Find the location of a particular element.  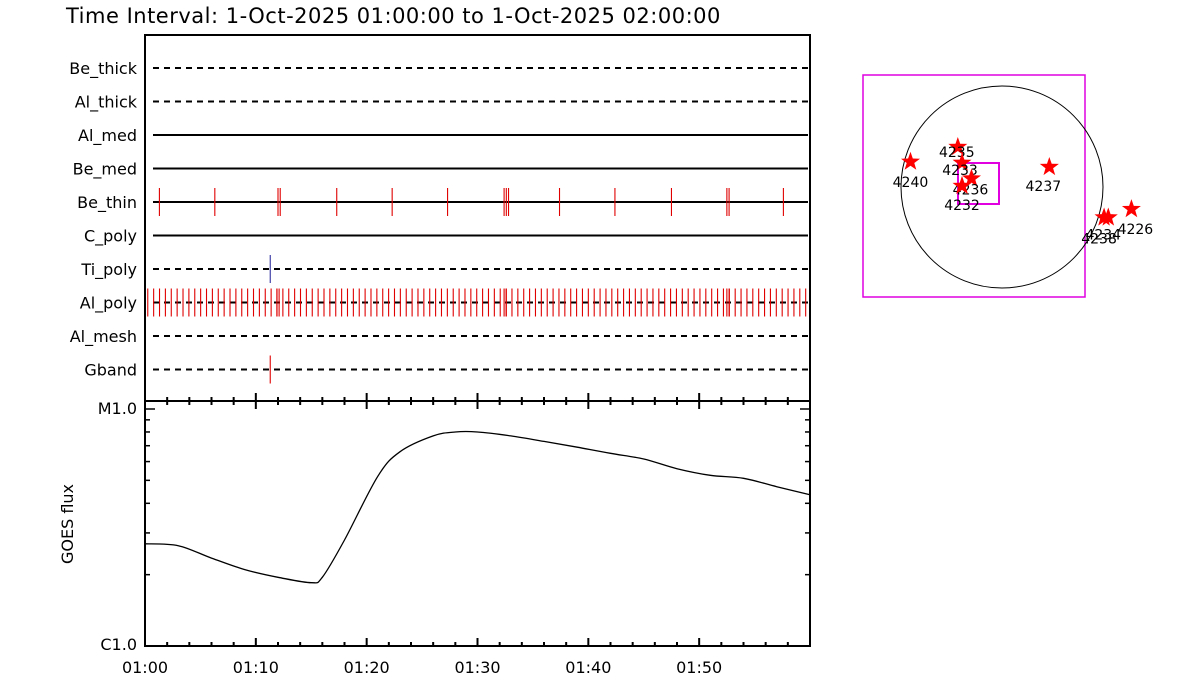

channel-label-al-med: Al_med is located at coordinates (107, 136).